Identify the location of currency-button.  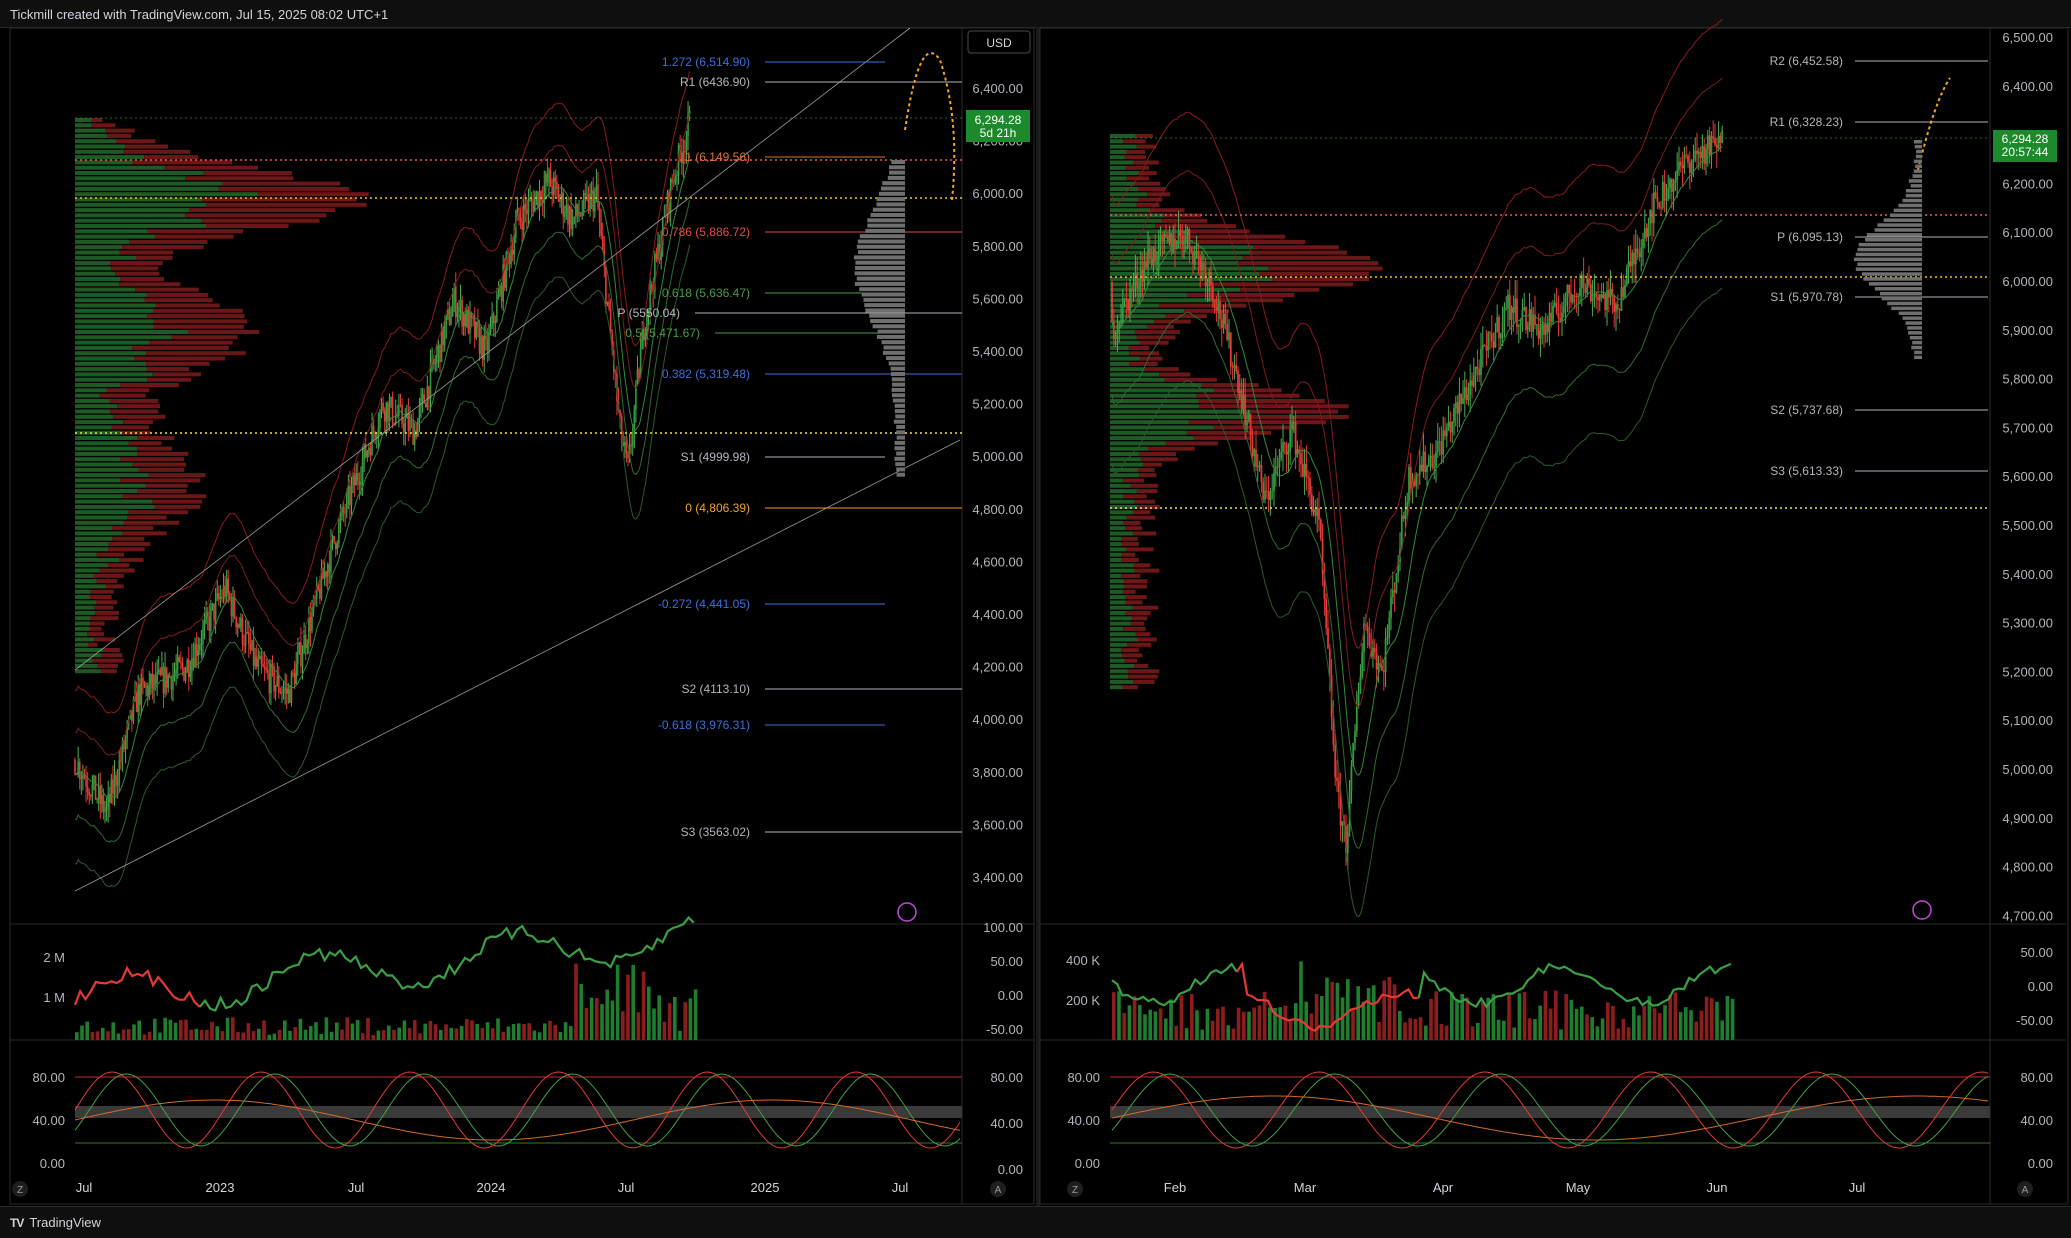
(999, 42).